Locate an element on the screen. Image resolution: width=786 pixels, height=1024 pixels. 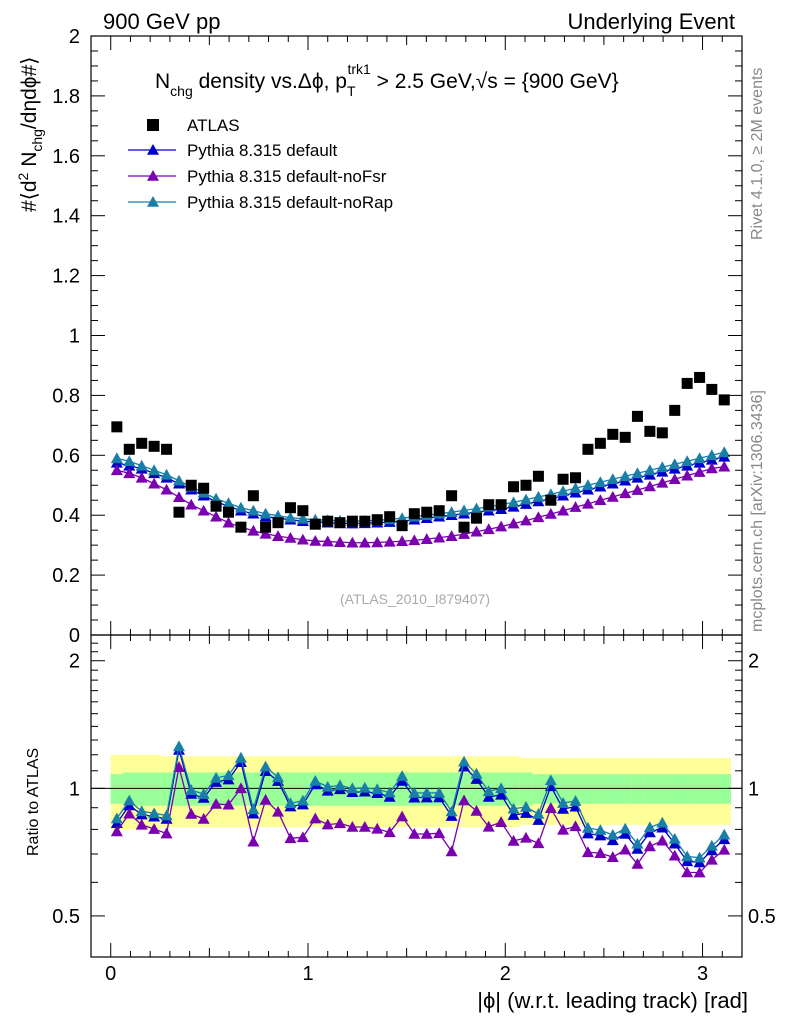
ylabel-part-4: /dηdϕ#⟩ is located at coordinates (29, 93).